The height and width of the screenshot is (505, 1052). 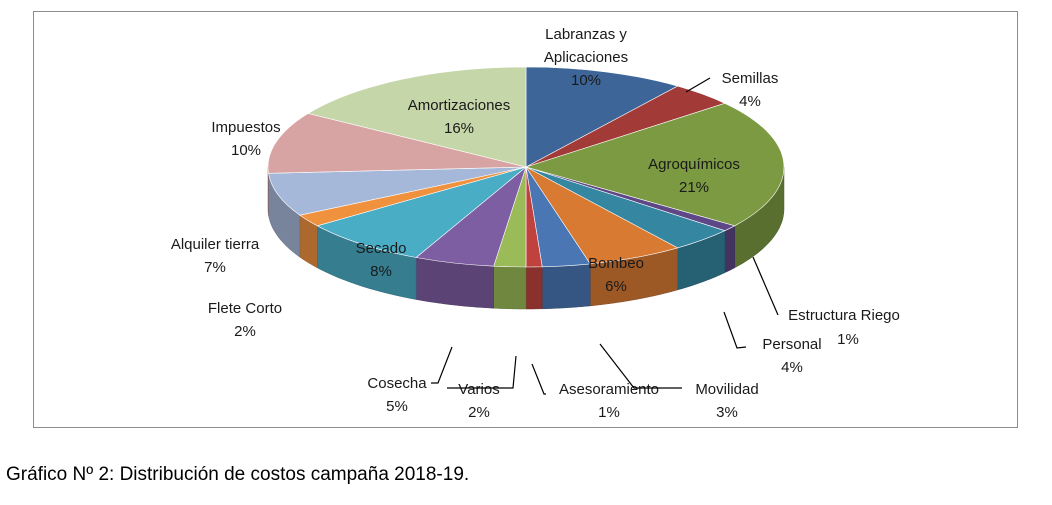 What do you see at coordinates (791, 356) in the screenshot?
I see `label-personal: Personal 4%` at bounding box center [791, 356].